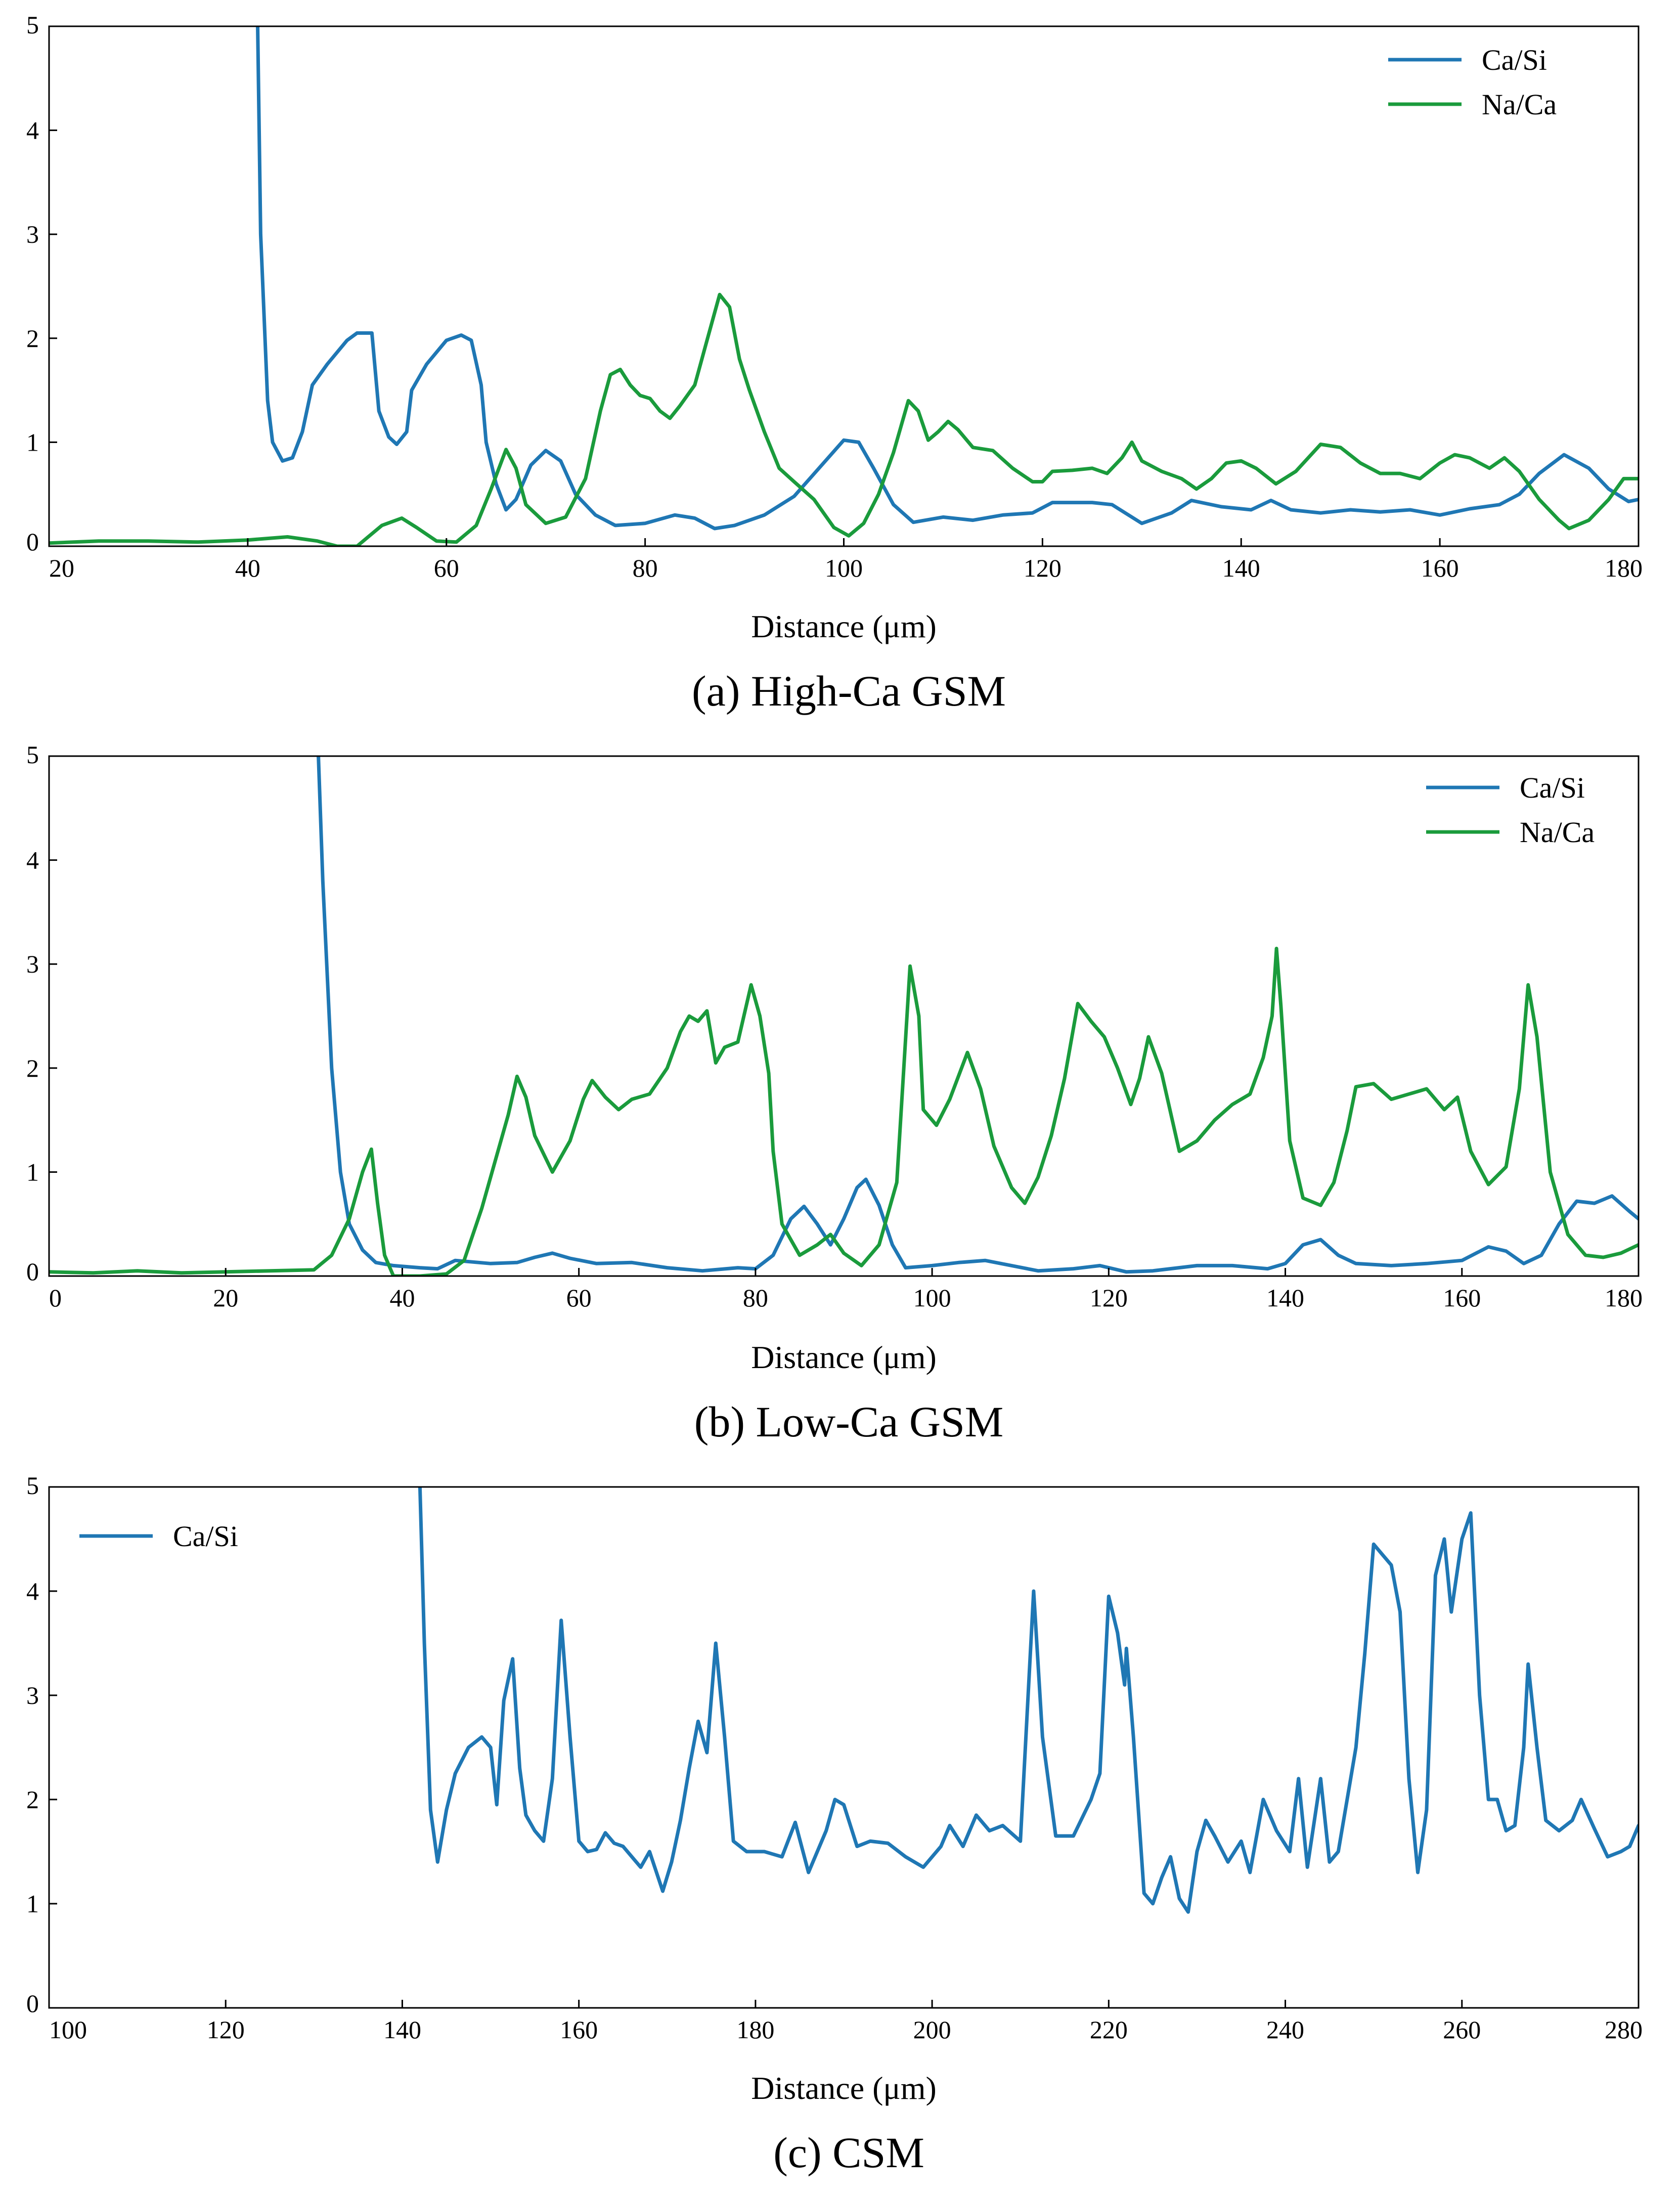  Describe the element at coordinates (158, 1536) in the screenshot. I see `legend: Ca/Si` at that location.